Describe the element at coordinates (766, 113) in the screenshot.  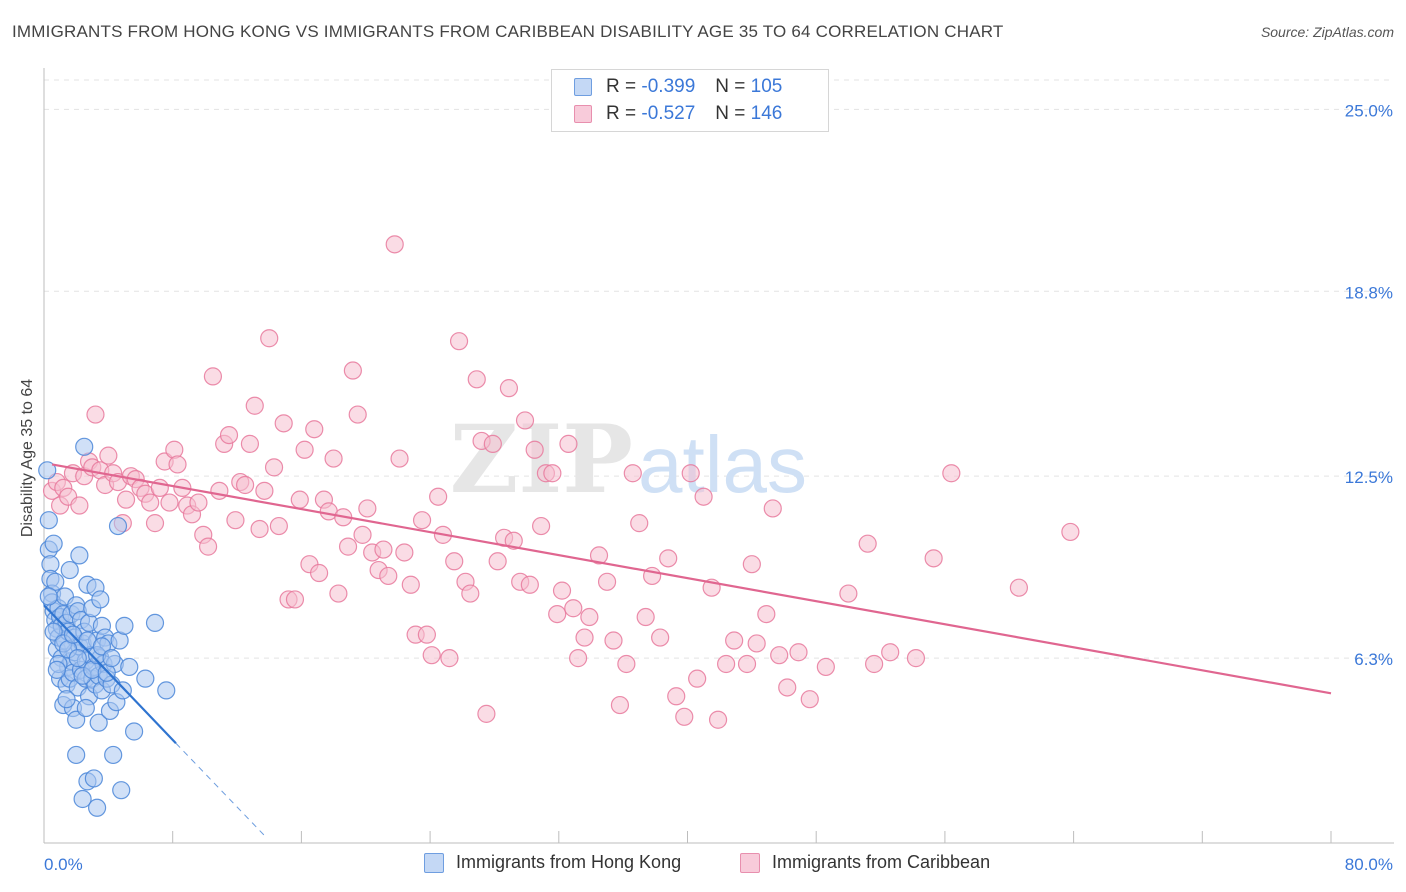
I see `legend-n-value-car: 146` at that location.